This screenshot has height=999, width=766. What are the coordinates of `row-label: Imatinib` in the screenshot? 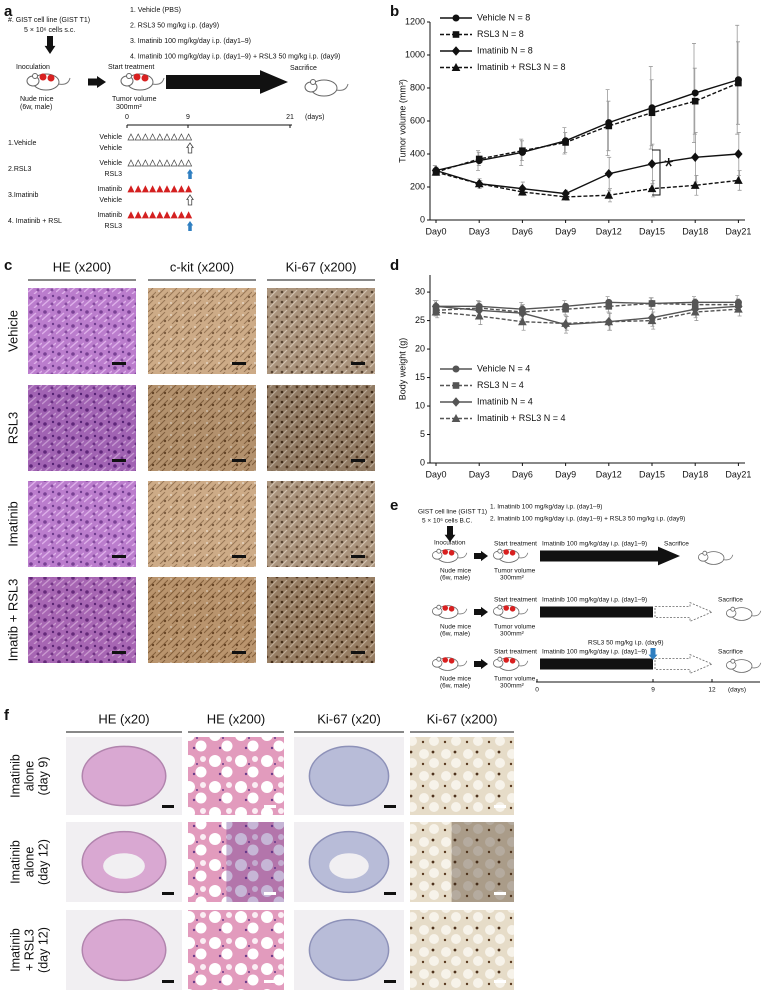 It's located at (15, 862).